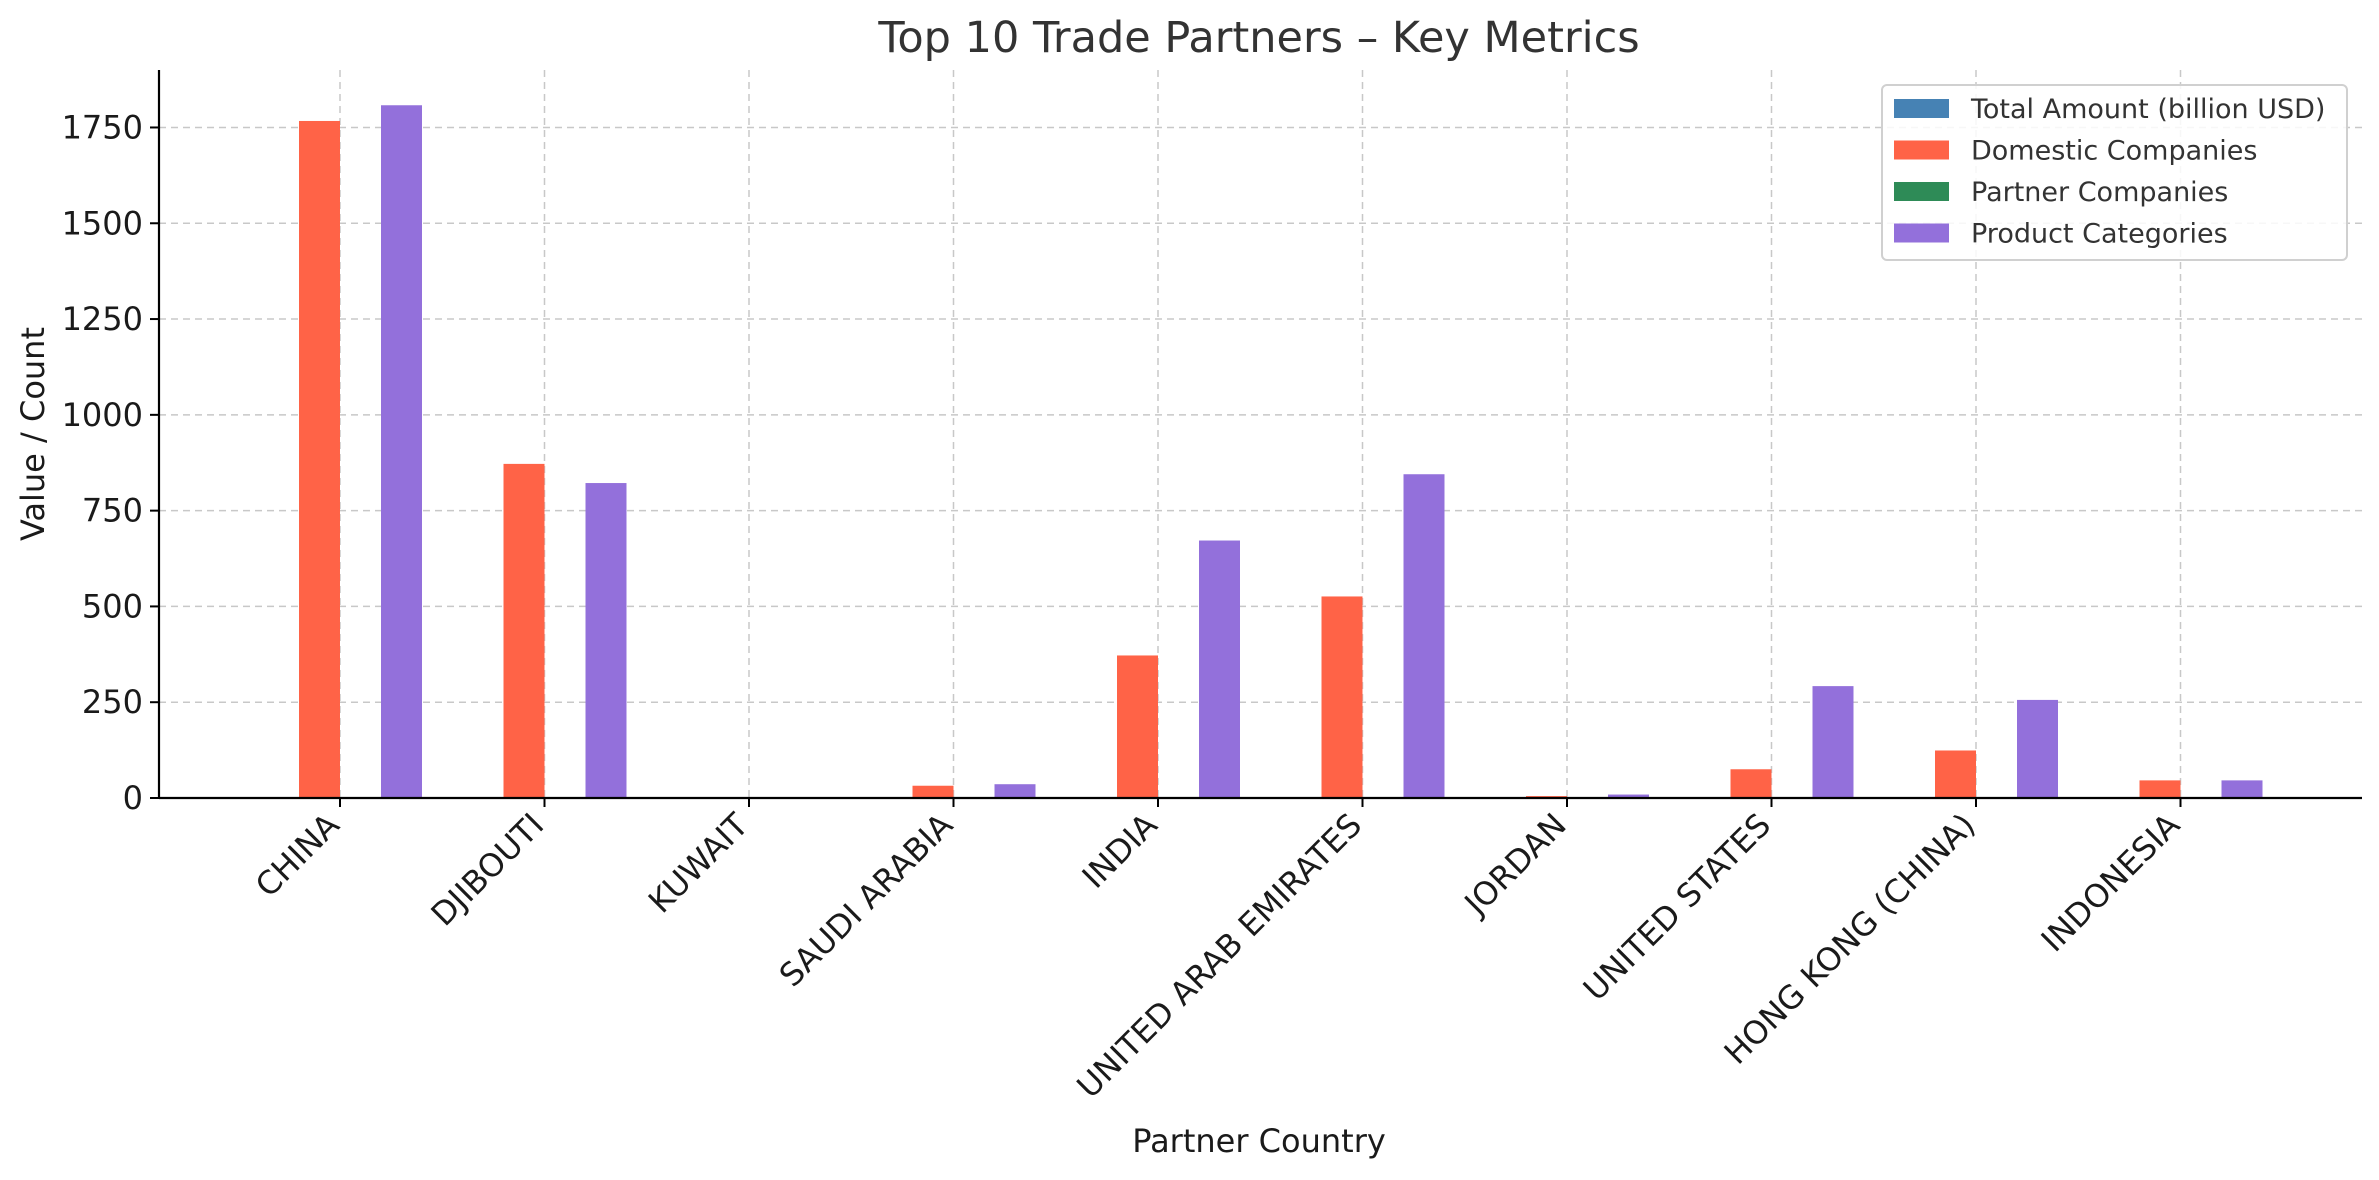 The height and width of the screenshot is (1180, 2379). Describe the element at coordinates (102, 223) in the screenshot. I see `y-tick-label: 1500` at that location.